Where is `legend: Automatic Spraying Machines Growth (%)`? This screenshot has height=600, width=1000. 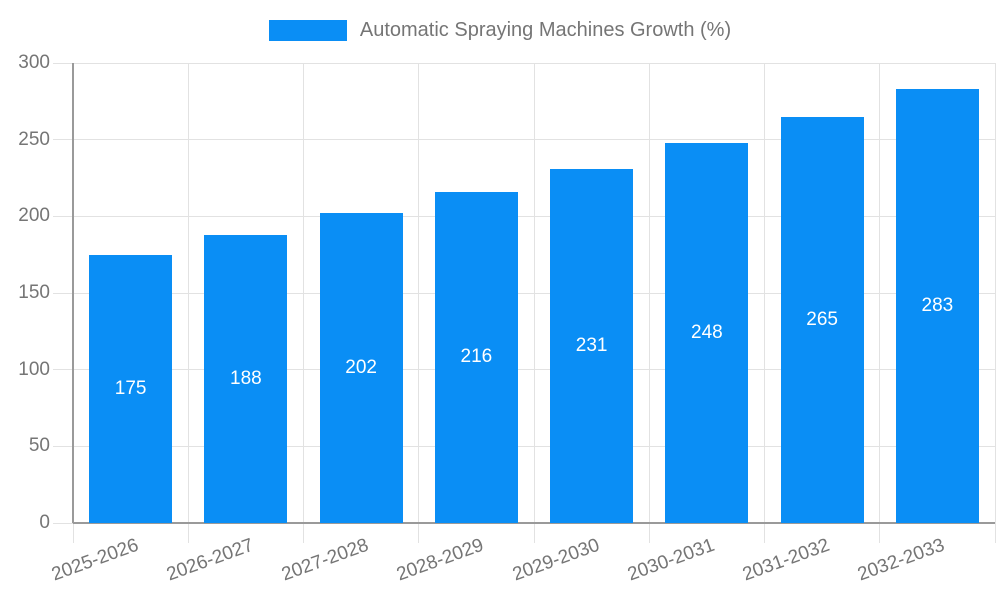 legend: Automatic Spraying Machines Growth (%) is located at coordinates (500, 30).